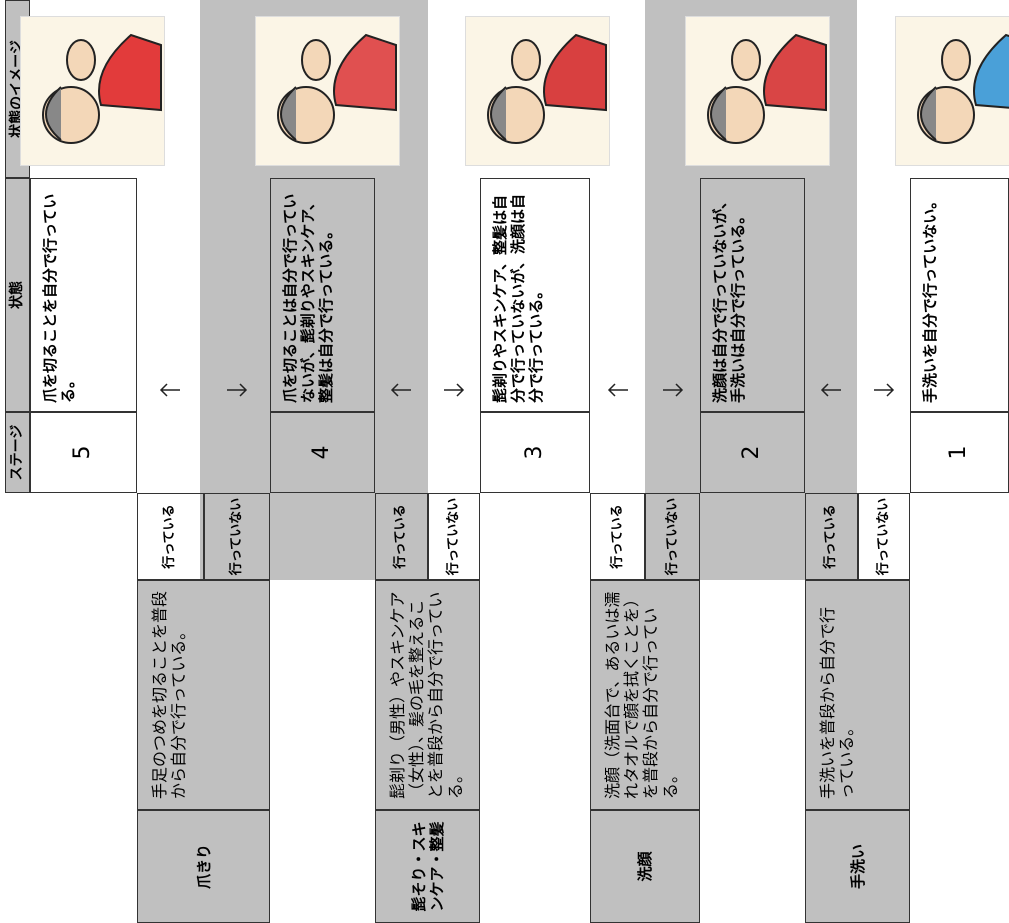 The width and height of the screenshot is (1009, 923). I want to click on header-stage: ステージ, so click(17, 452).